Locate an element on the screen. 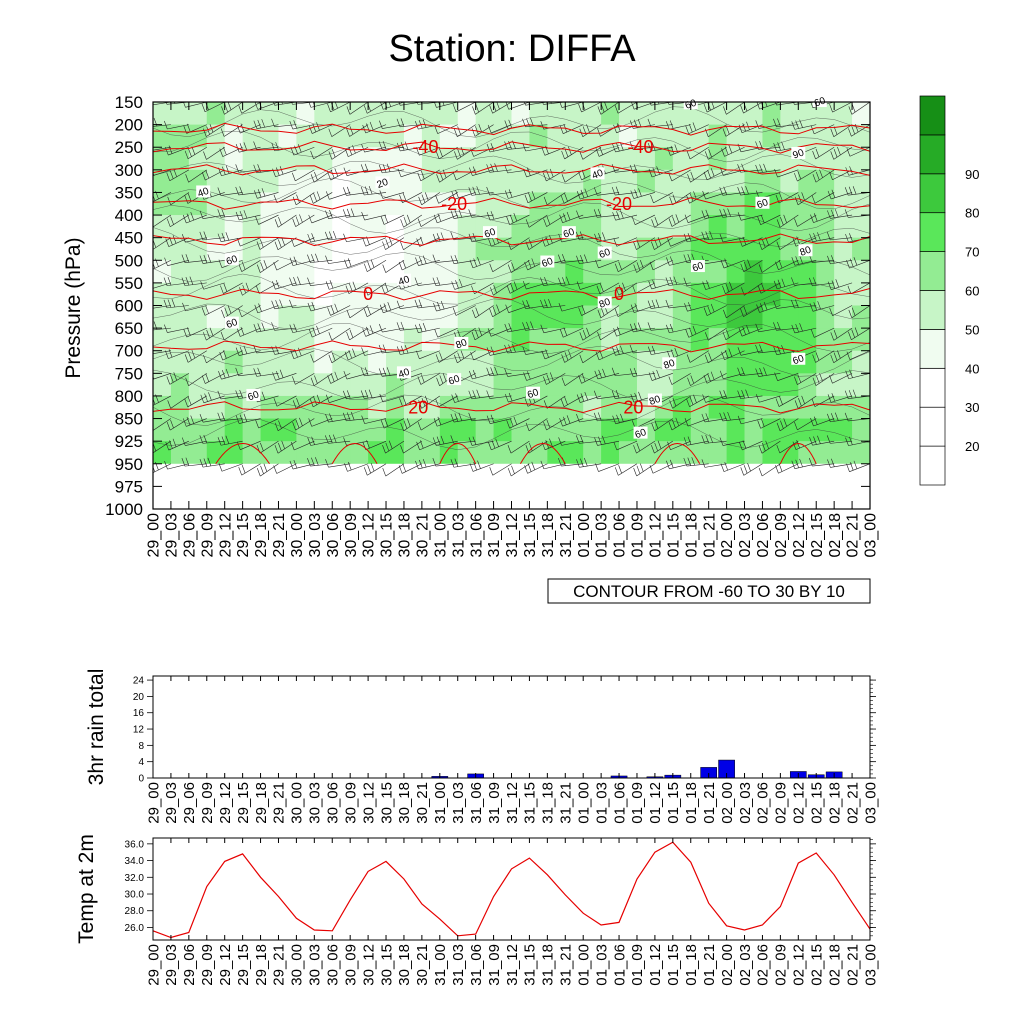  rh-contour-label: 40 is located at coordinates (598, 175).